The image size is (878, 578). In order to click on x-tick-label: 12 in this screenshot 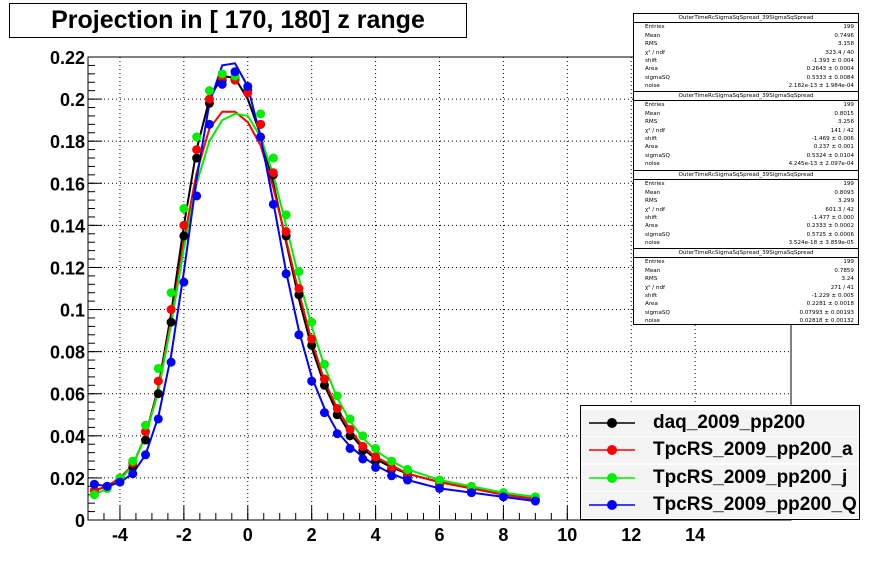, I will do `click(631, 535)`.